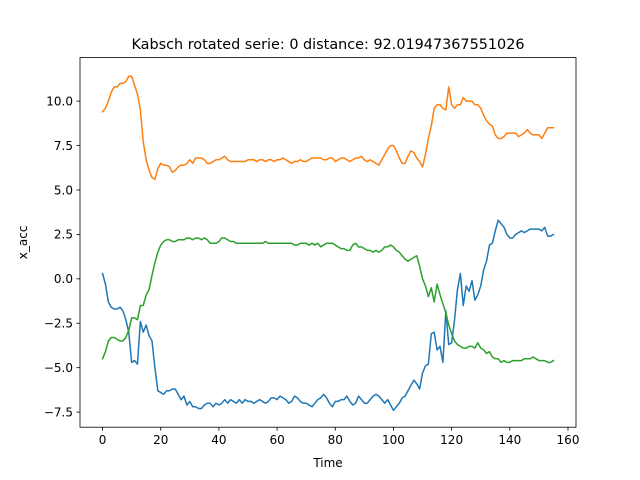 The width and height of the screenshot is (640, 480). Describe the element at coordinates (58, 324) in the screenshot. I see `y-tick-label: −2.5` at that location.